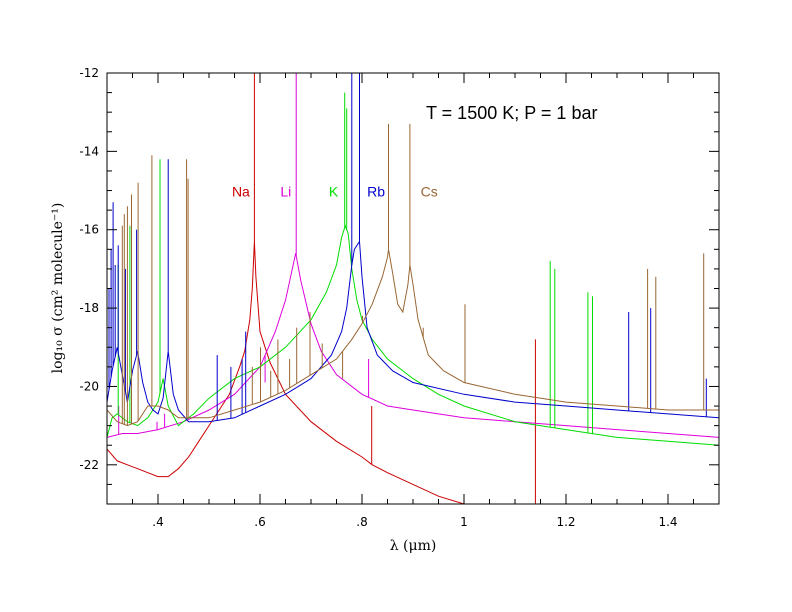  What do you see at coordinates (157, 522) in the screenshot?
I see `x-tick-label: .4` at bounding box center [157, 522].